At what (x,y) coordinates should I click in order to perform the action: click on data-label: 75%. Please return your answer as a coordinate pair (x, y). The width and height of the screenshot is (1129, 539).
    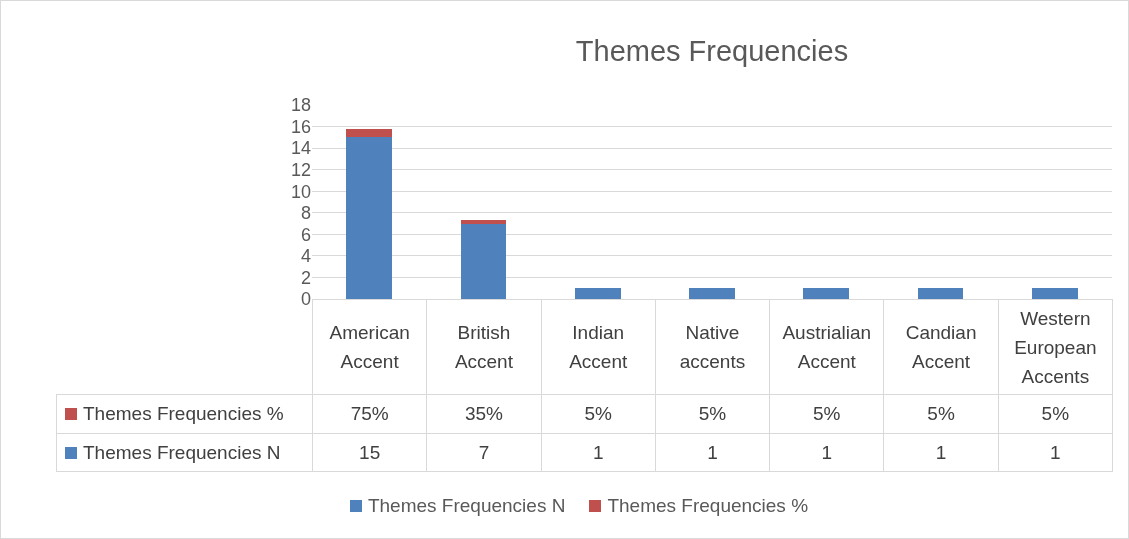
    Looking at the image, I should click on (370, 414).